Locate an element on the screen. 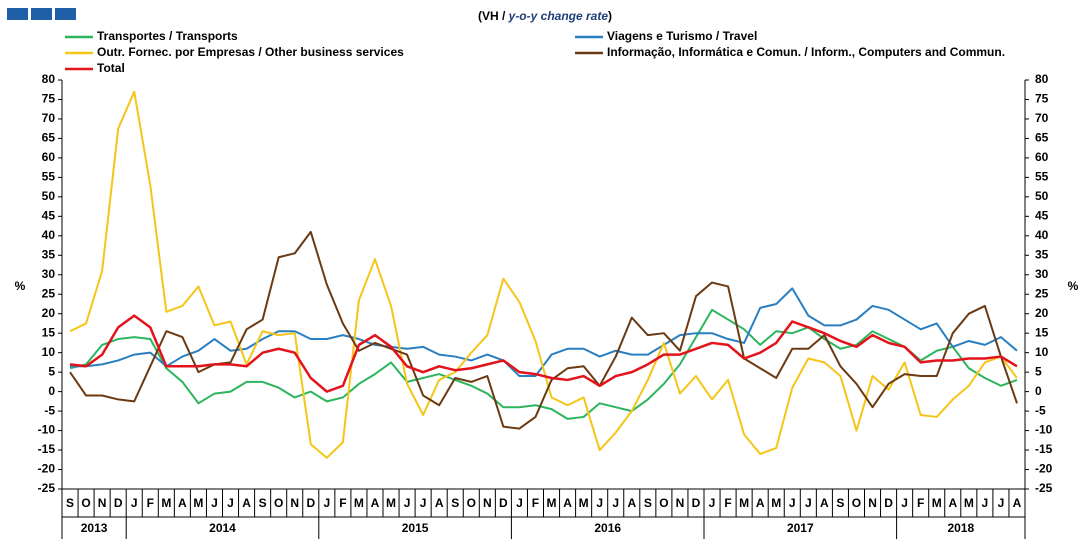 This screenshot has width=1081, height=539. y2-tick-label: -5 is located at coordinates (1040, 410).